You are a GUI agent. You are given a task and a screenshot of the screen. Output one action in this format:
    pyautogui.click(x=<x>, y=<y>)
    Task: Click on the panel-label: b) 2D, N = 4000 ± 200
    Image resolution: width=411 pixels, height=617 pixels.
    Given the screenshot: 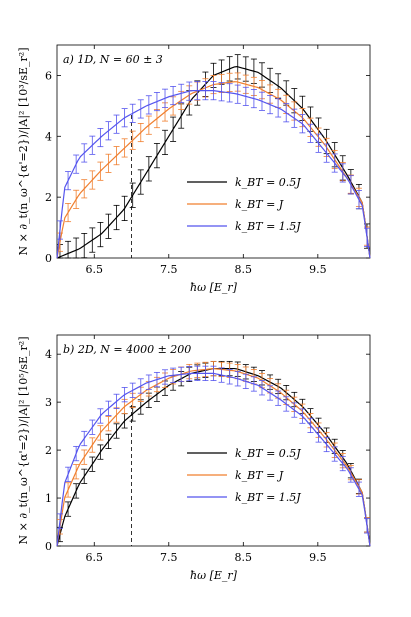 What is the action you would take?
    pyautogui.click(x=127, y=349)
    